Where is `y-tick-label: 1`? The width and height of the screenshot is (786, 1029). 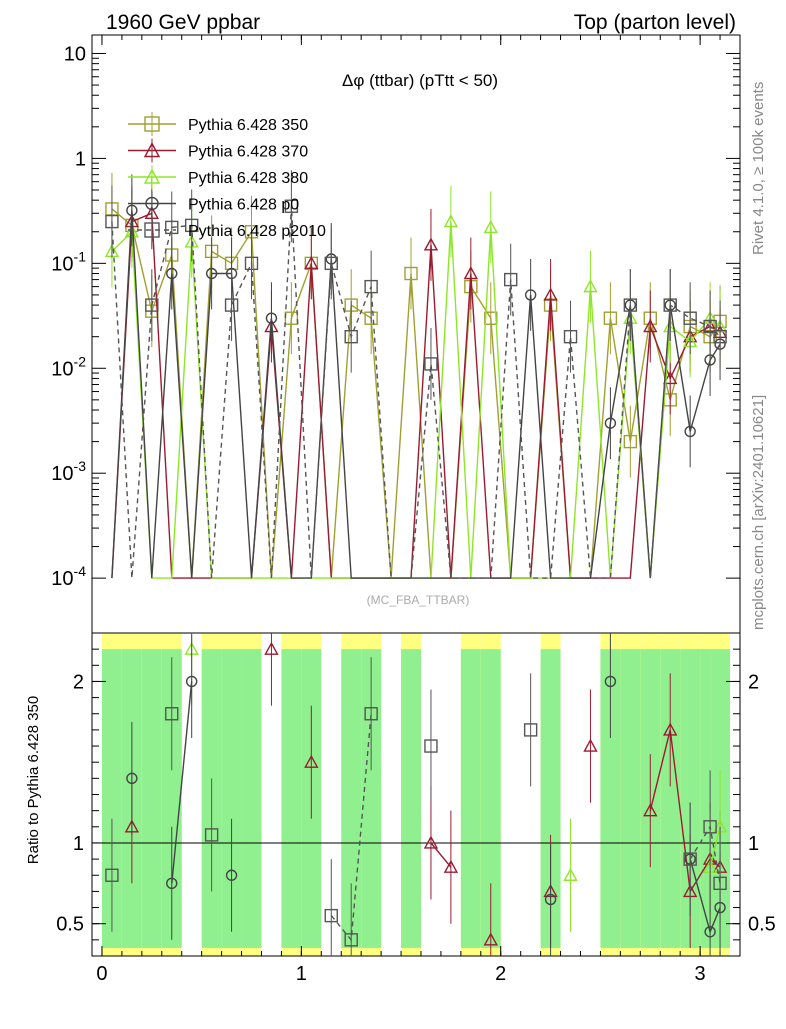 y-tick-label: 1 is located at coordinates (80, 159).